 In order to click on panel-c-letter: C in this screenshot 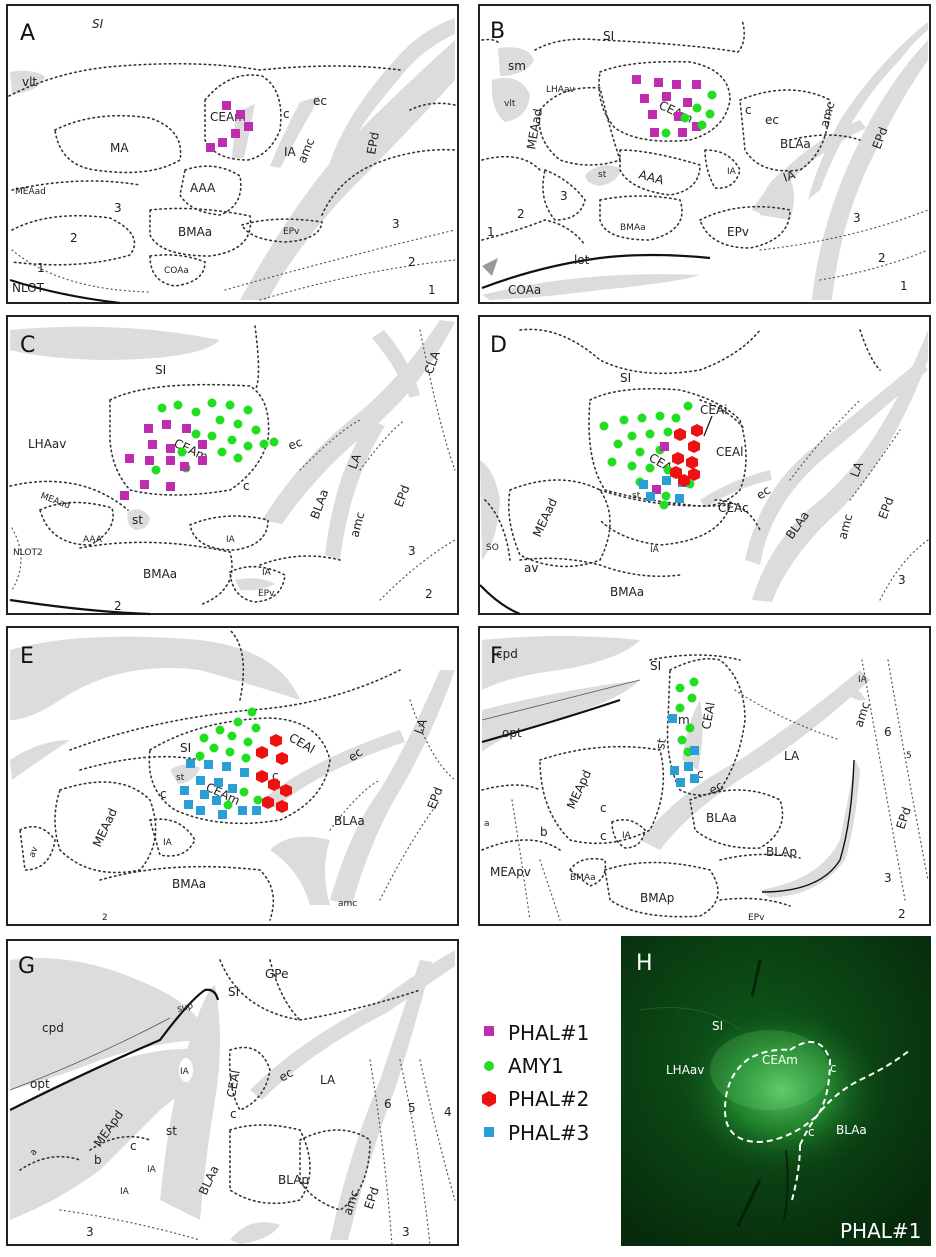, I will do `click(27, 345)`.